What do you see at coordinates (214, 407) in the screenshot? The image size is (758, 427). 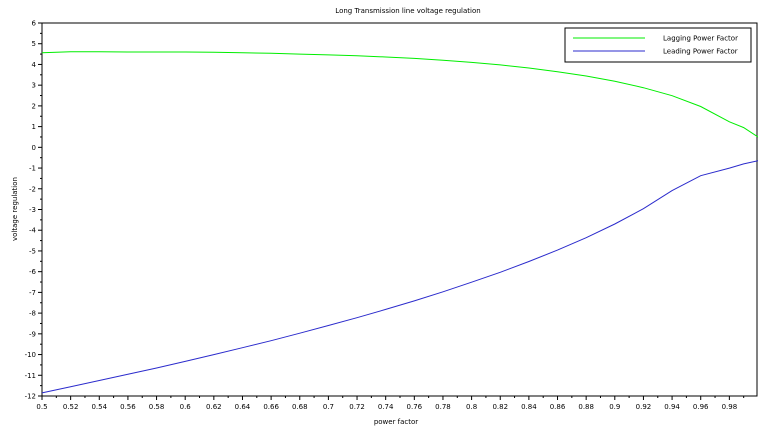 I see `x-tick-label: 0.62` at bounding box center [214, 407].